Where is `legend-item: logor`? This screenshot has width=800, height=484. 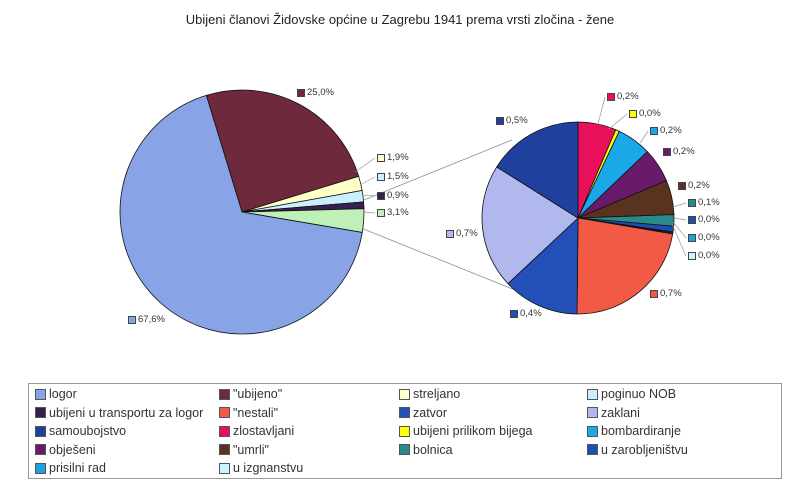
legend-item: logor is located at coordinates (56, 394).